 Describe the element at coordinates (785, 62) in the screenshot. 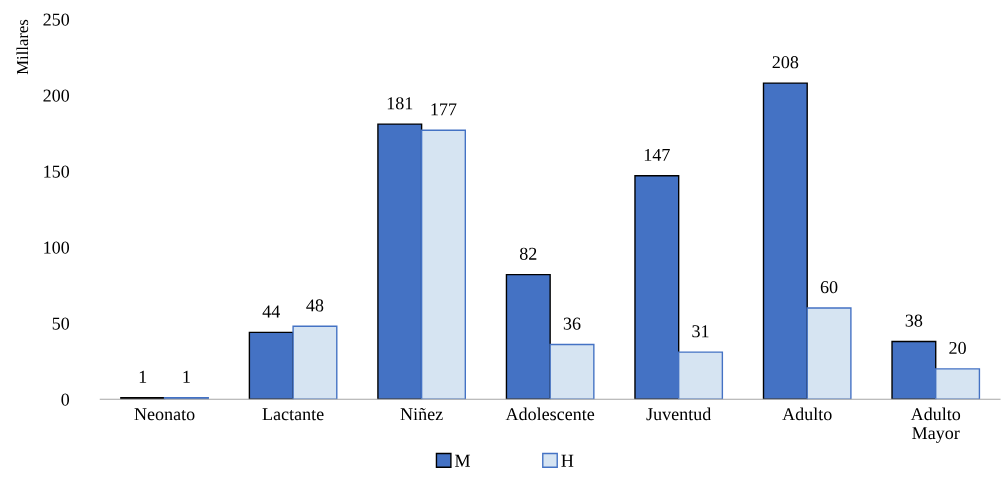

I see `data-label: 208` at that location.